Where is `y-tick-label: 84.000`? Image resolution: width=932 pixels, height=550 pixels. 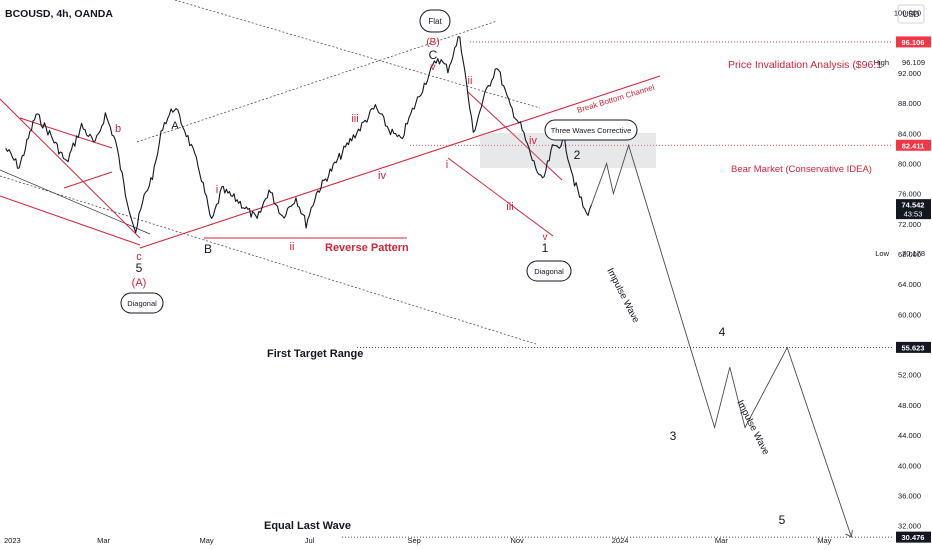 y-tick-label: 84.000 is located at coordinates (909, 133).